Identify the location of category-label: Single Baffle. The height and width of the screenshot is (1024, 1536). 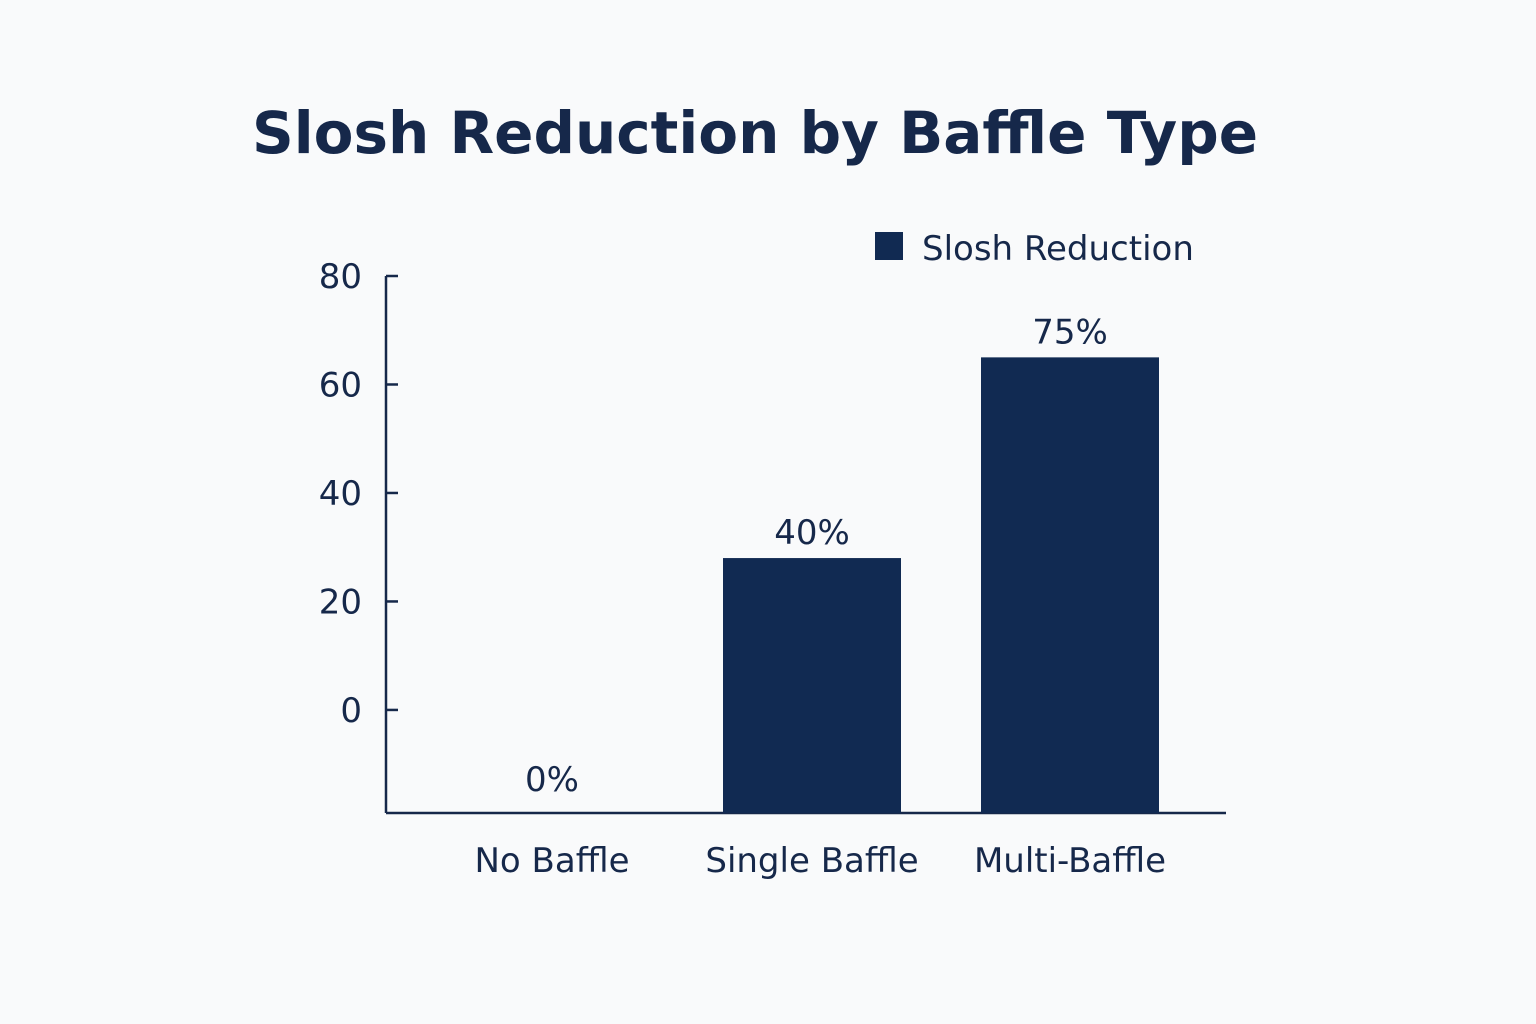
(811, 861).